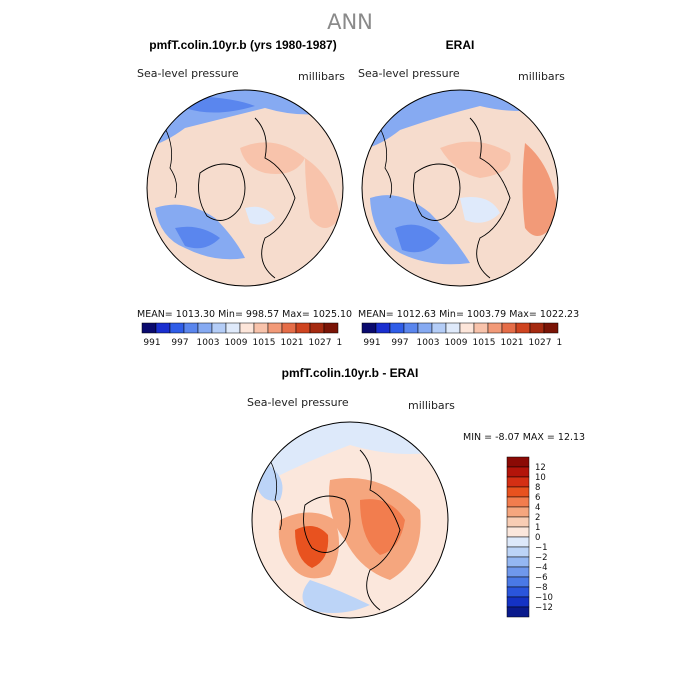 This screenshot has width=700, height=700. I want to click on neutral-region, so click(260, 215).